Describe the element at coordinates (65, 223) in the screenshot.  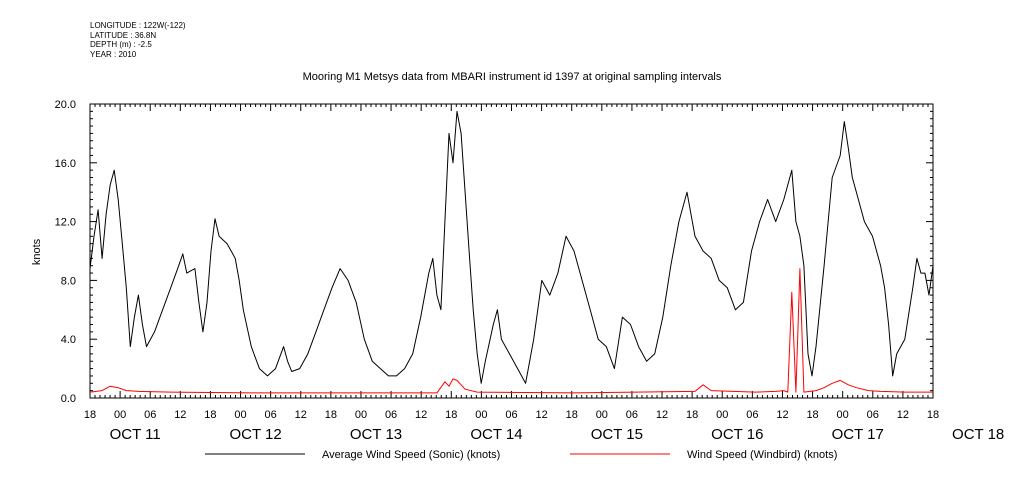
I see `y-tick-label: 12.0` at that location.